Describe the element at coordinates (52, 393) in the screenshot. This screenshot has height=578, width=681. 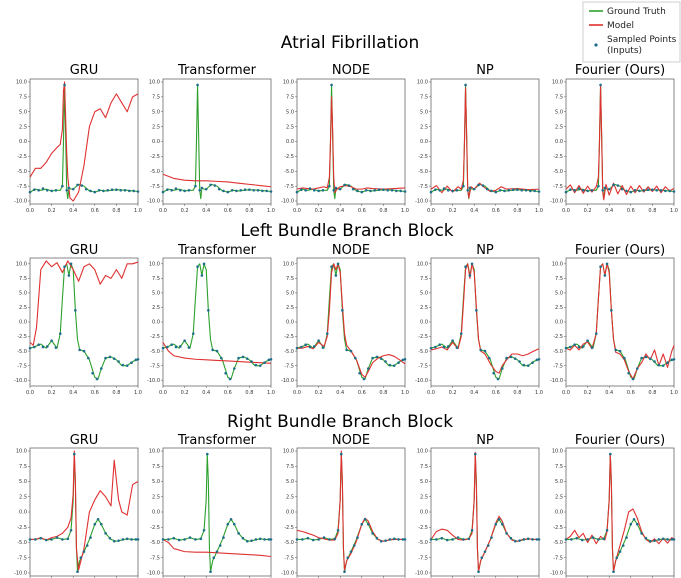
I see `xtick-label-r1-c0-1: 0.2` at that location.